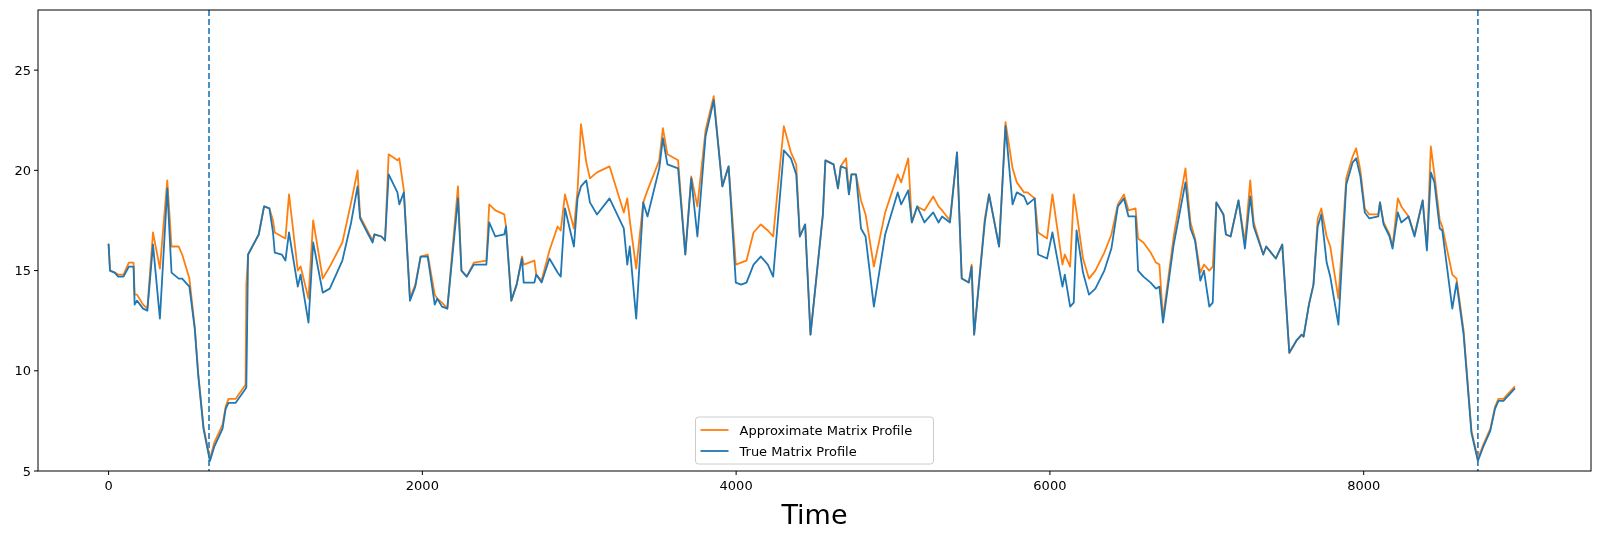 The image size is (1597, 538). What do you see at coordinates (736, 485) in the screenshot?
I see `x-tick-label: 4000` at bounding box center [736, 485].